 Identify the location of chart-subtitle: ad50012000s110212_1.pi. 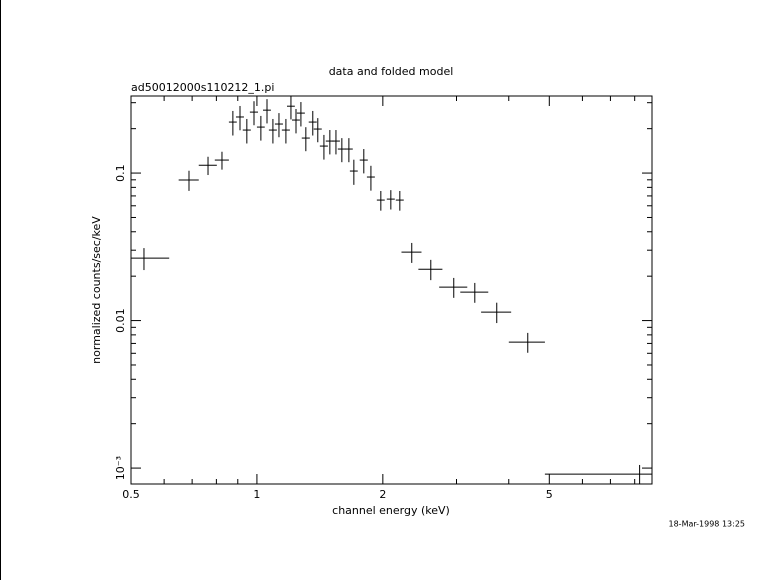
(202, 87).